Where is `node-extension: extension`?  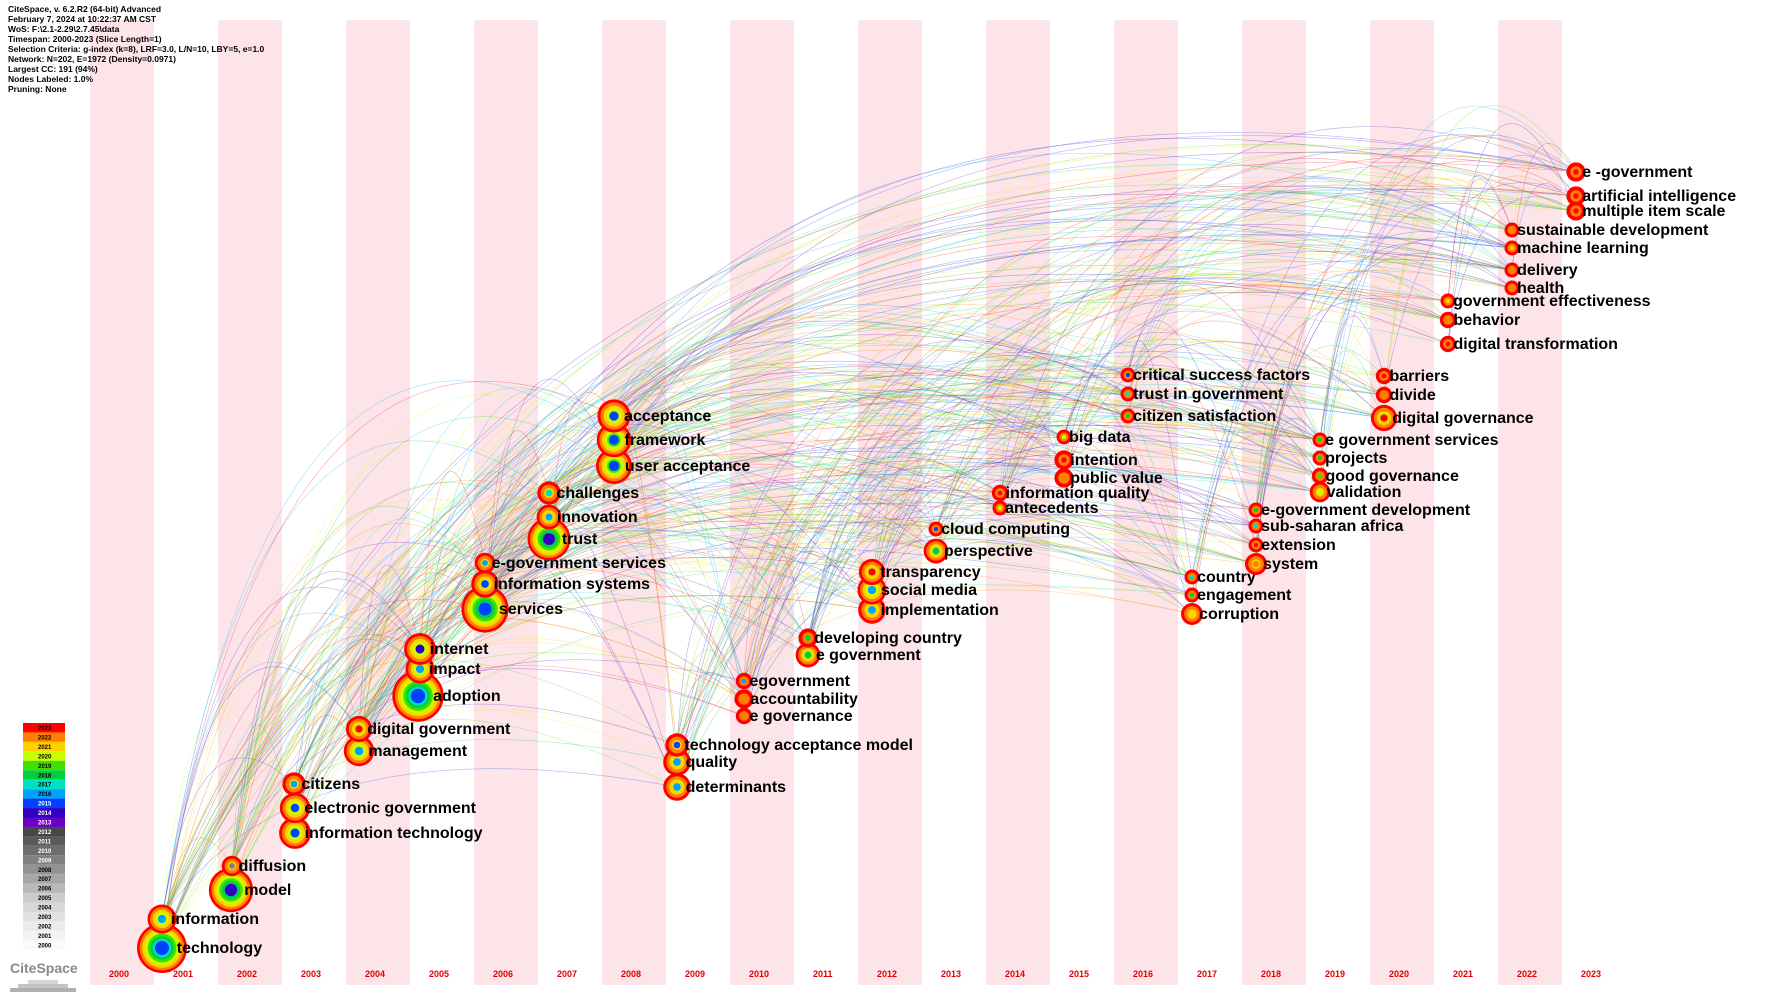 node-extension: extension is located at coordinates (1292, 545).